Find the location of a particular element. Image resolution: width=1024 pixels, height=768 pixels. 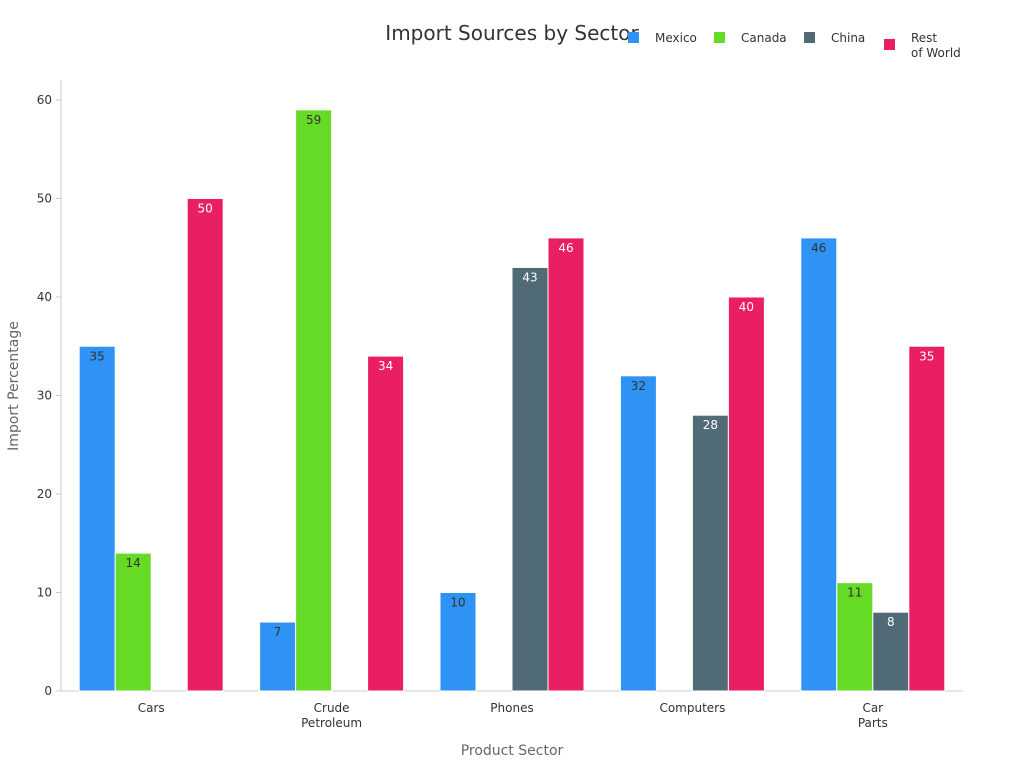

data-label: 14 is located at coordinates (133, 563).